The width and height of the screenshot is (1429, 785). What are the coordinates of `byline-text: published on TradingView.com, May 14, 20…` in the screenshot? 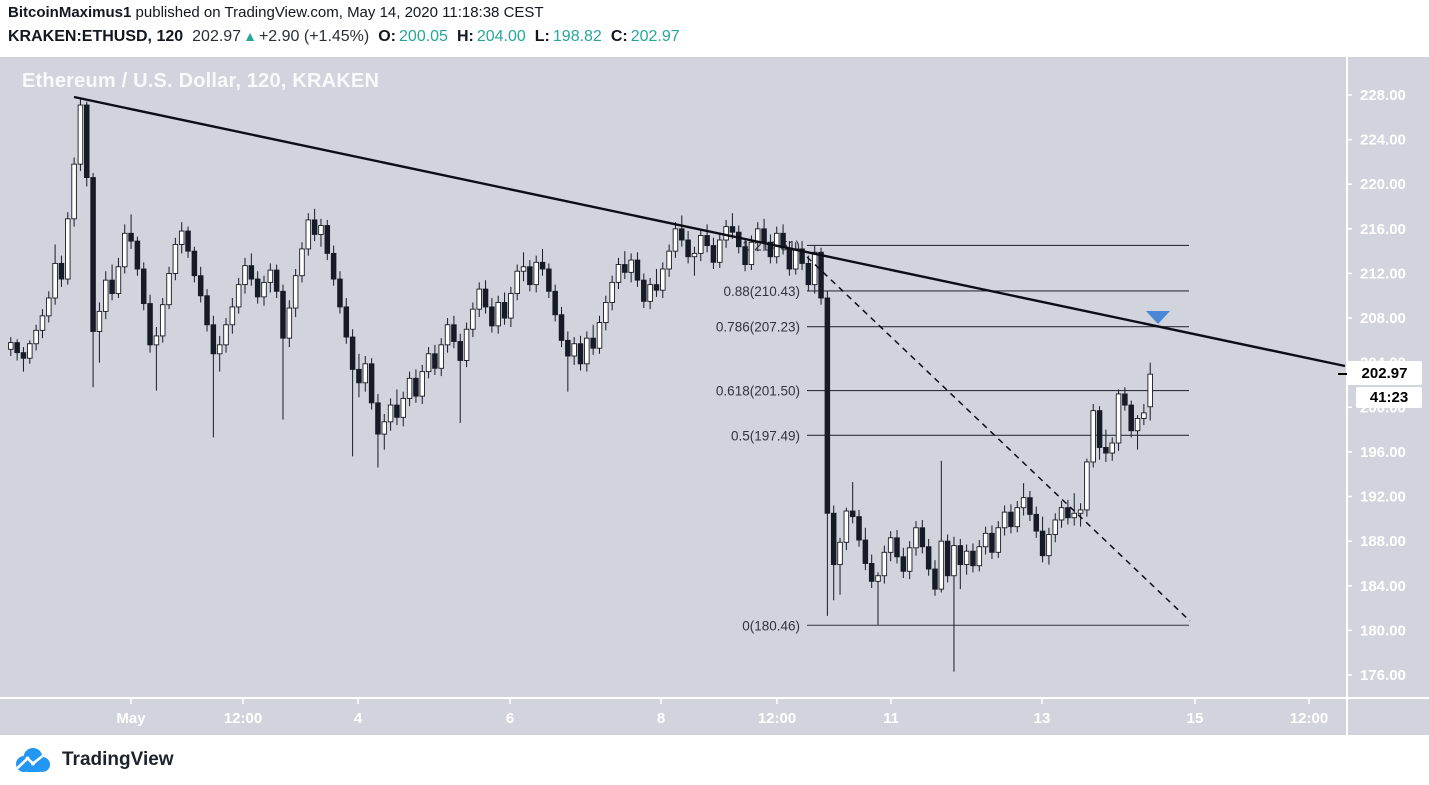 It's located at (337, 12).